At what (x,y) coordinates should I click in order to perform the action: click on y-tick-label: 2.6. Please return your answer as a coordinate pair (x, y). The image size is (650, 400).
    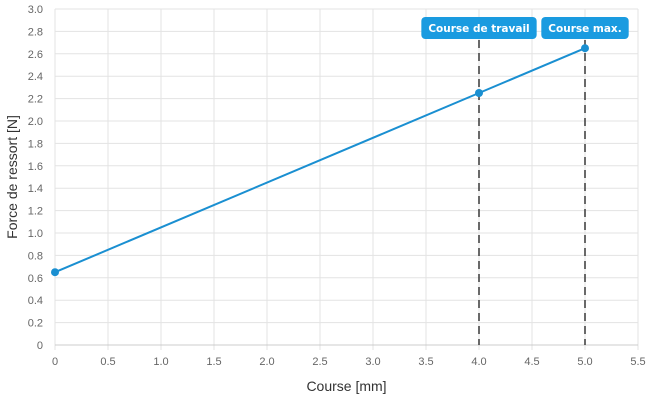
    Looking at the image, I should click on (35, 55).